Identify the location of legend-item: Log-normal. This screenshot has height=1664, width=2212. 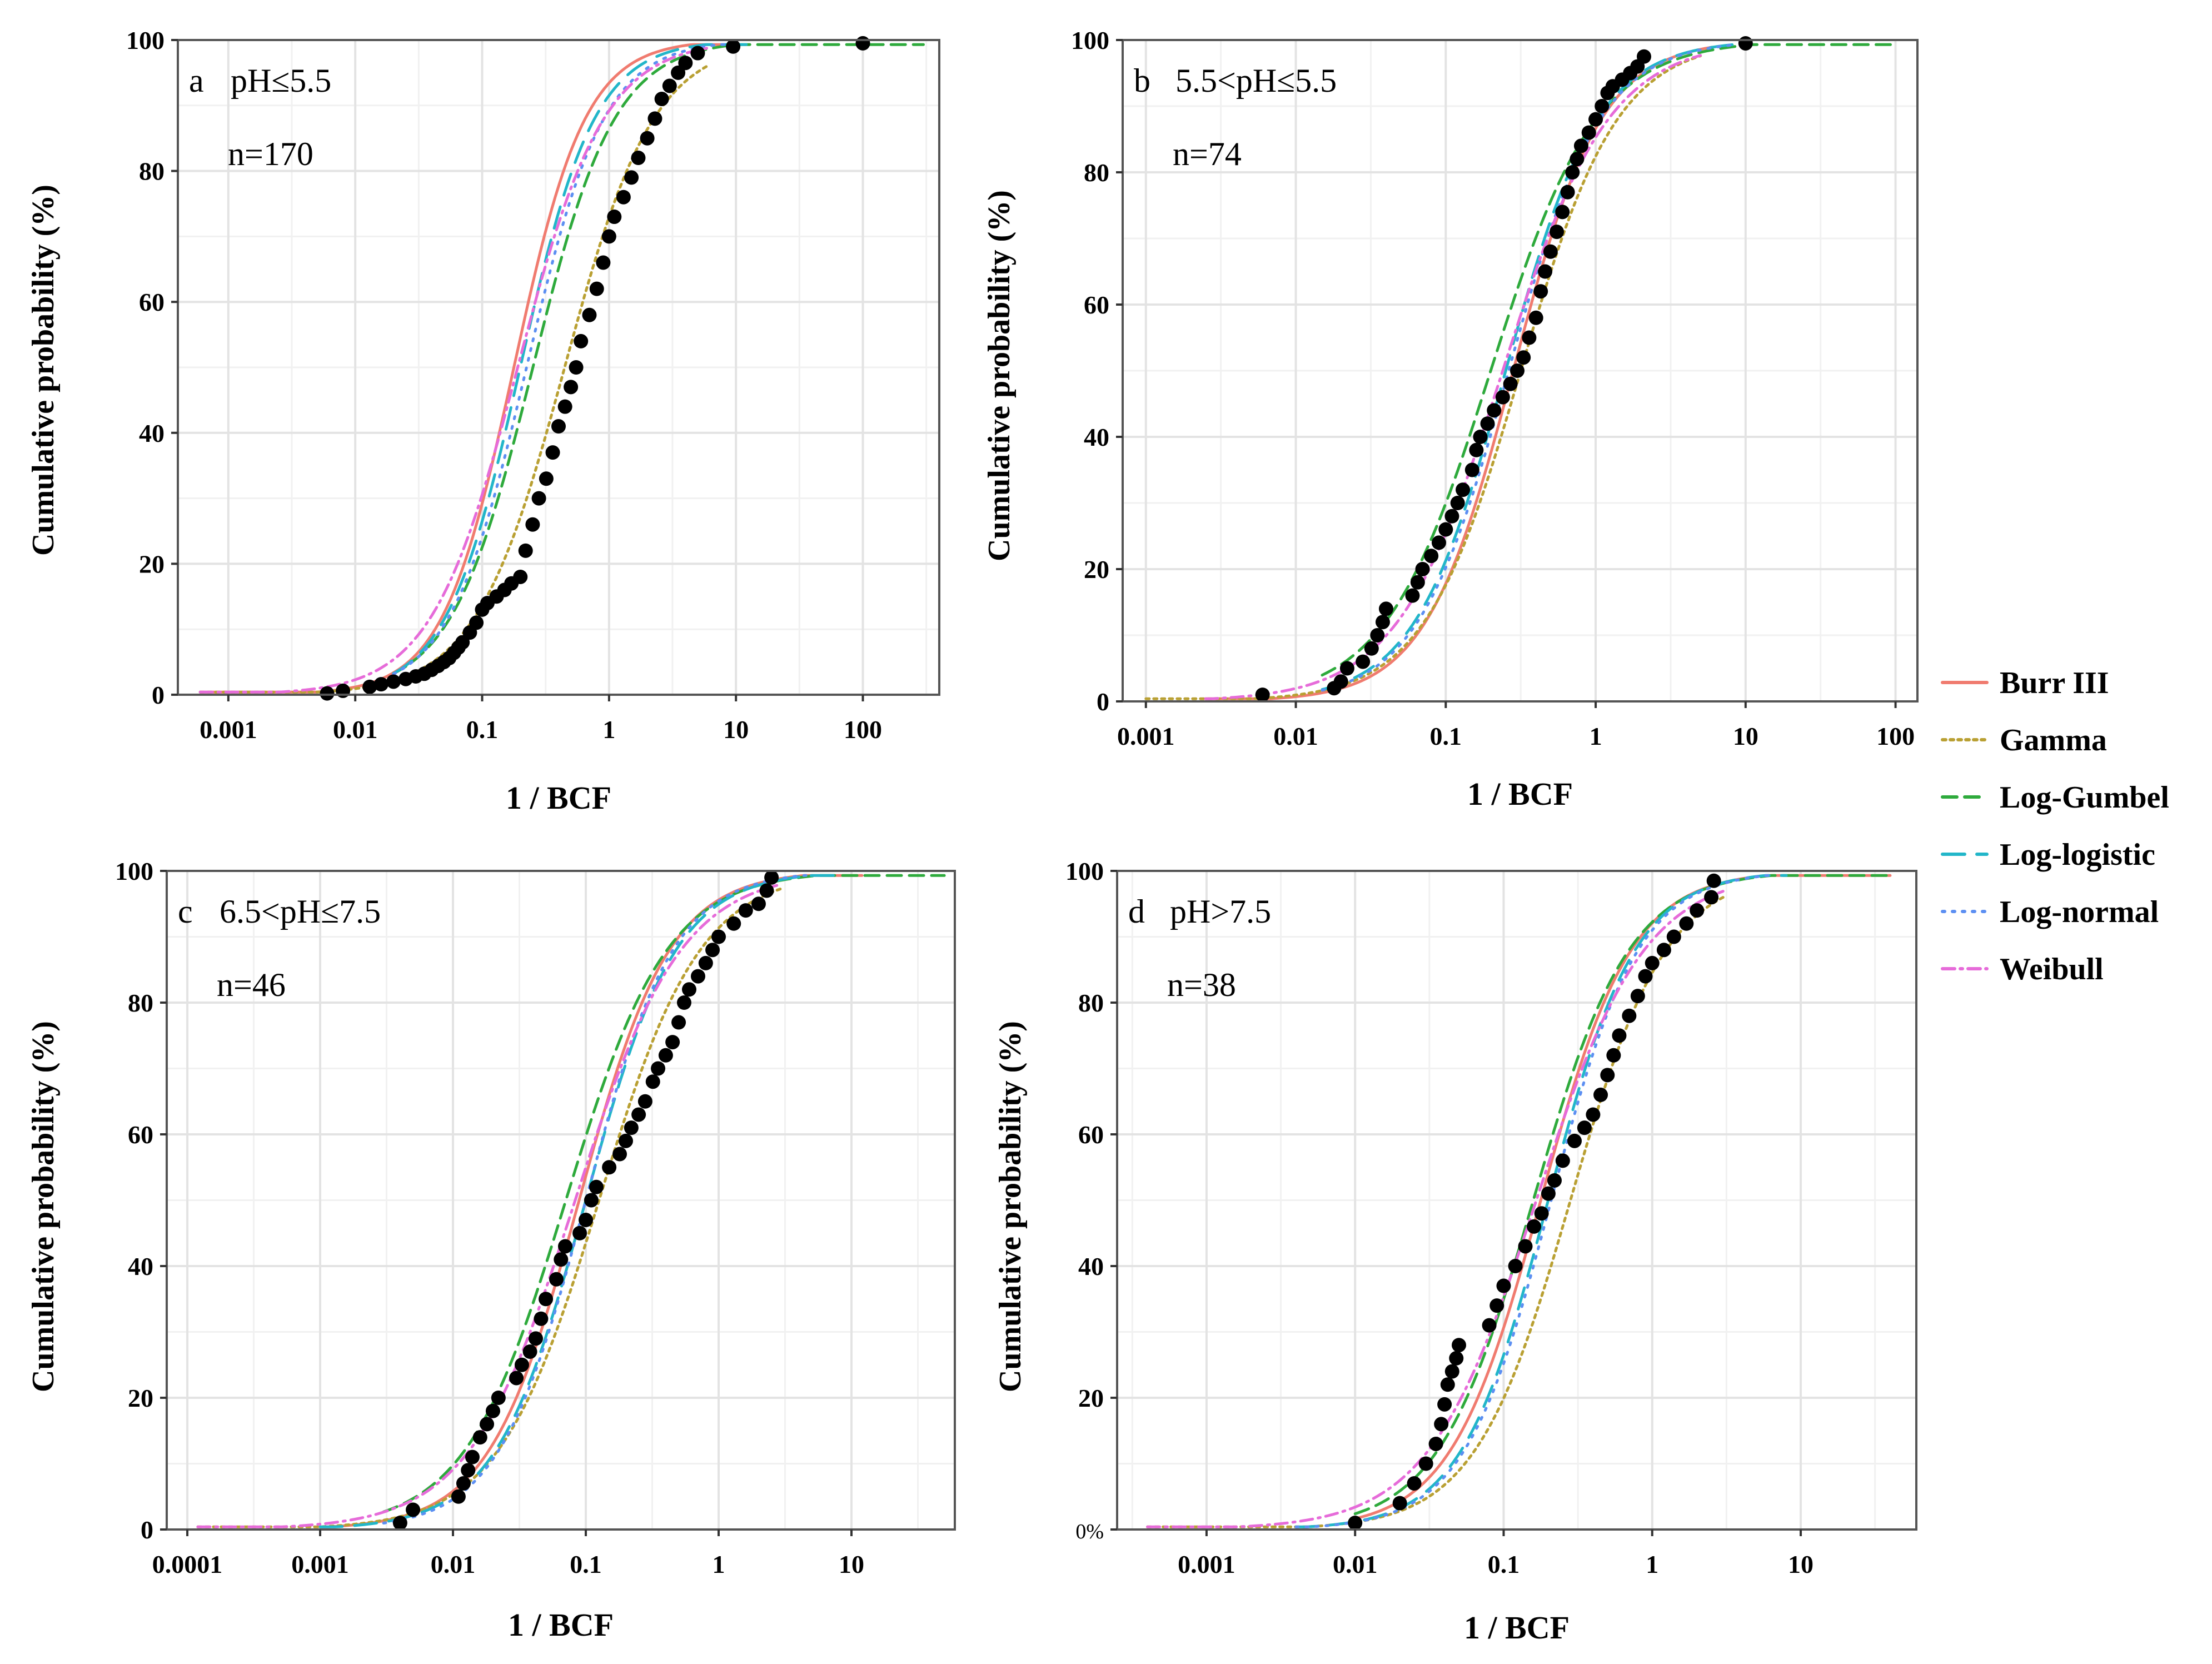
(2050, 912).